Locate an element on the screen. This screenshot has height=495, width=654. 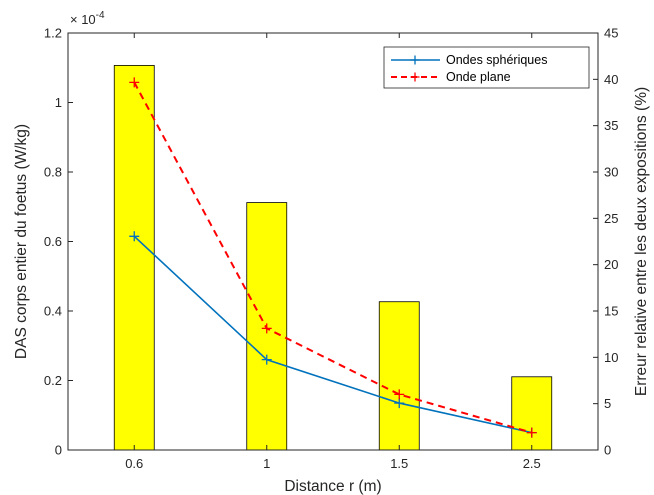
y-left-tick-label: 0.2 is located at coordinates (53, 380).